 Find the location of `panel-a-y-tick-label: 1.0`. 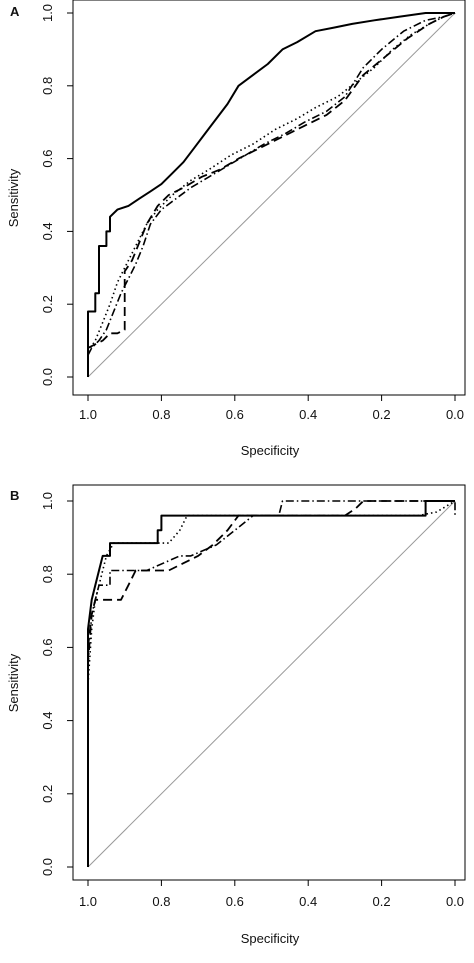

panel-a-y-tick-label: 1.0 is located at coordinates (47, 13).